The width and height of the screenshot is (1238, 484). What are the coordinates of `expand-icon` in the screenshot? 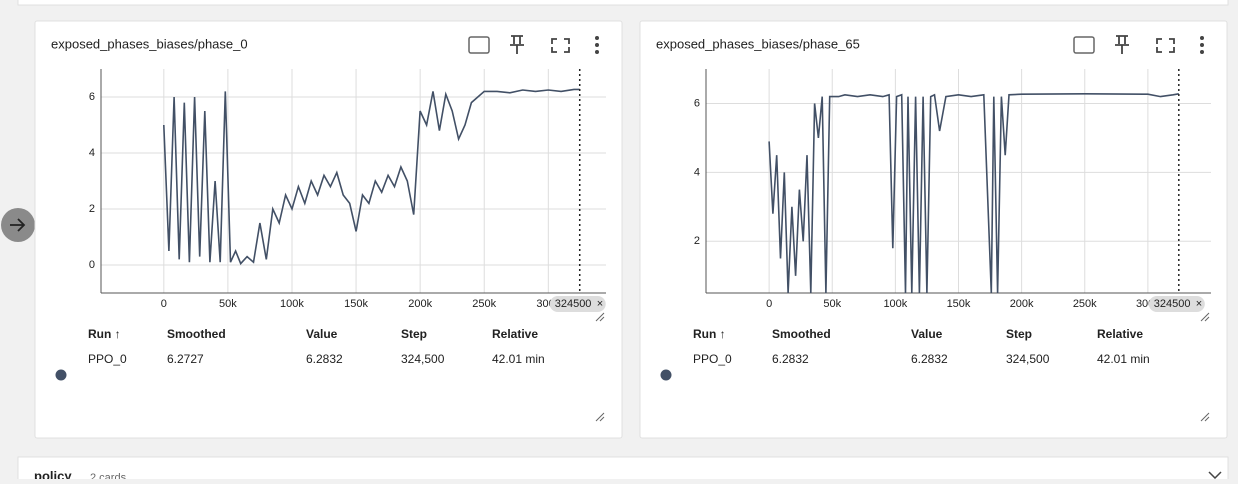 It's located at (1215, 475).